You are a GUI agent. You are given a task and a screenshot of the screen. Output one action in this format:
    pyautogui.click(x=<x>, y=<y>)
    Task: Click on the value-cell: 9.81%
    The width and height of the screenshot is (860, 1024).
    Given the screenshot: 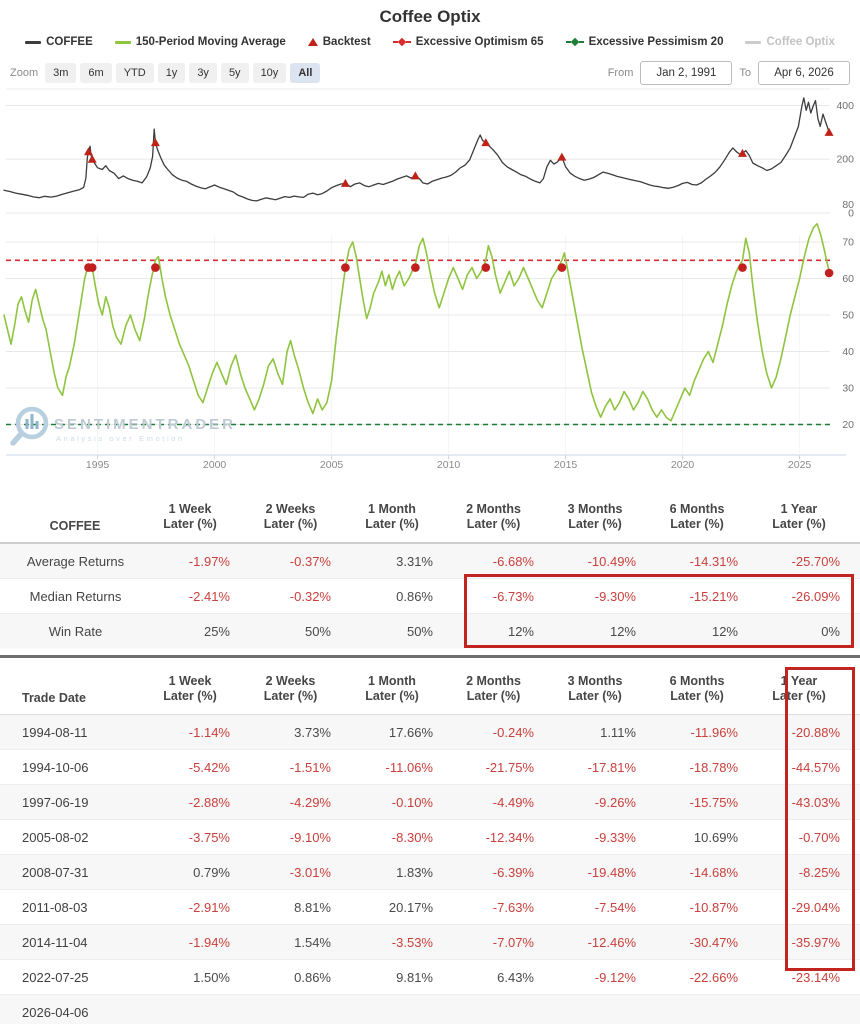 What is the action you would take?
    pyautogui.click(x=402, y=977)
    